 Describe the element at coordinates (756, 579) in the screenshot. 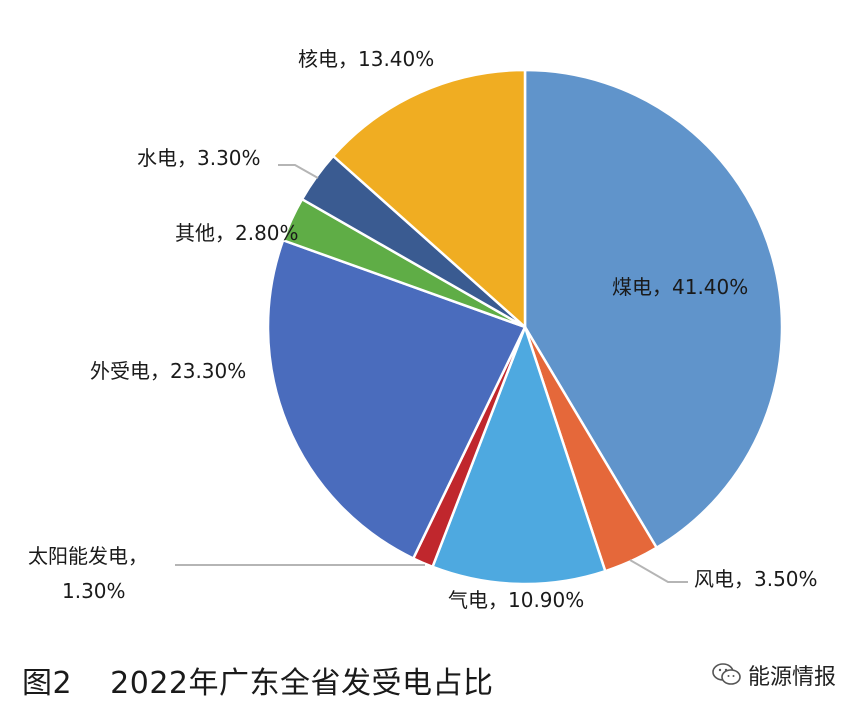

I see `slice-label-wind: 风电，3.50%` at that location.